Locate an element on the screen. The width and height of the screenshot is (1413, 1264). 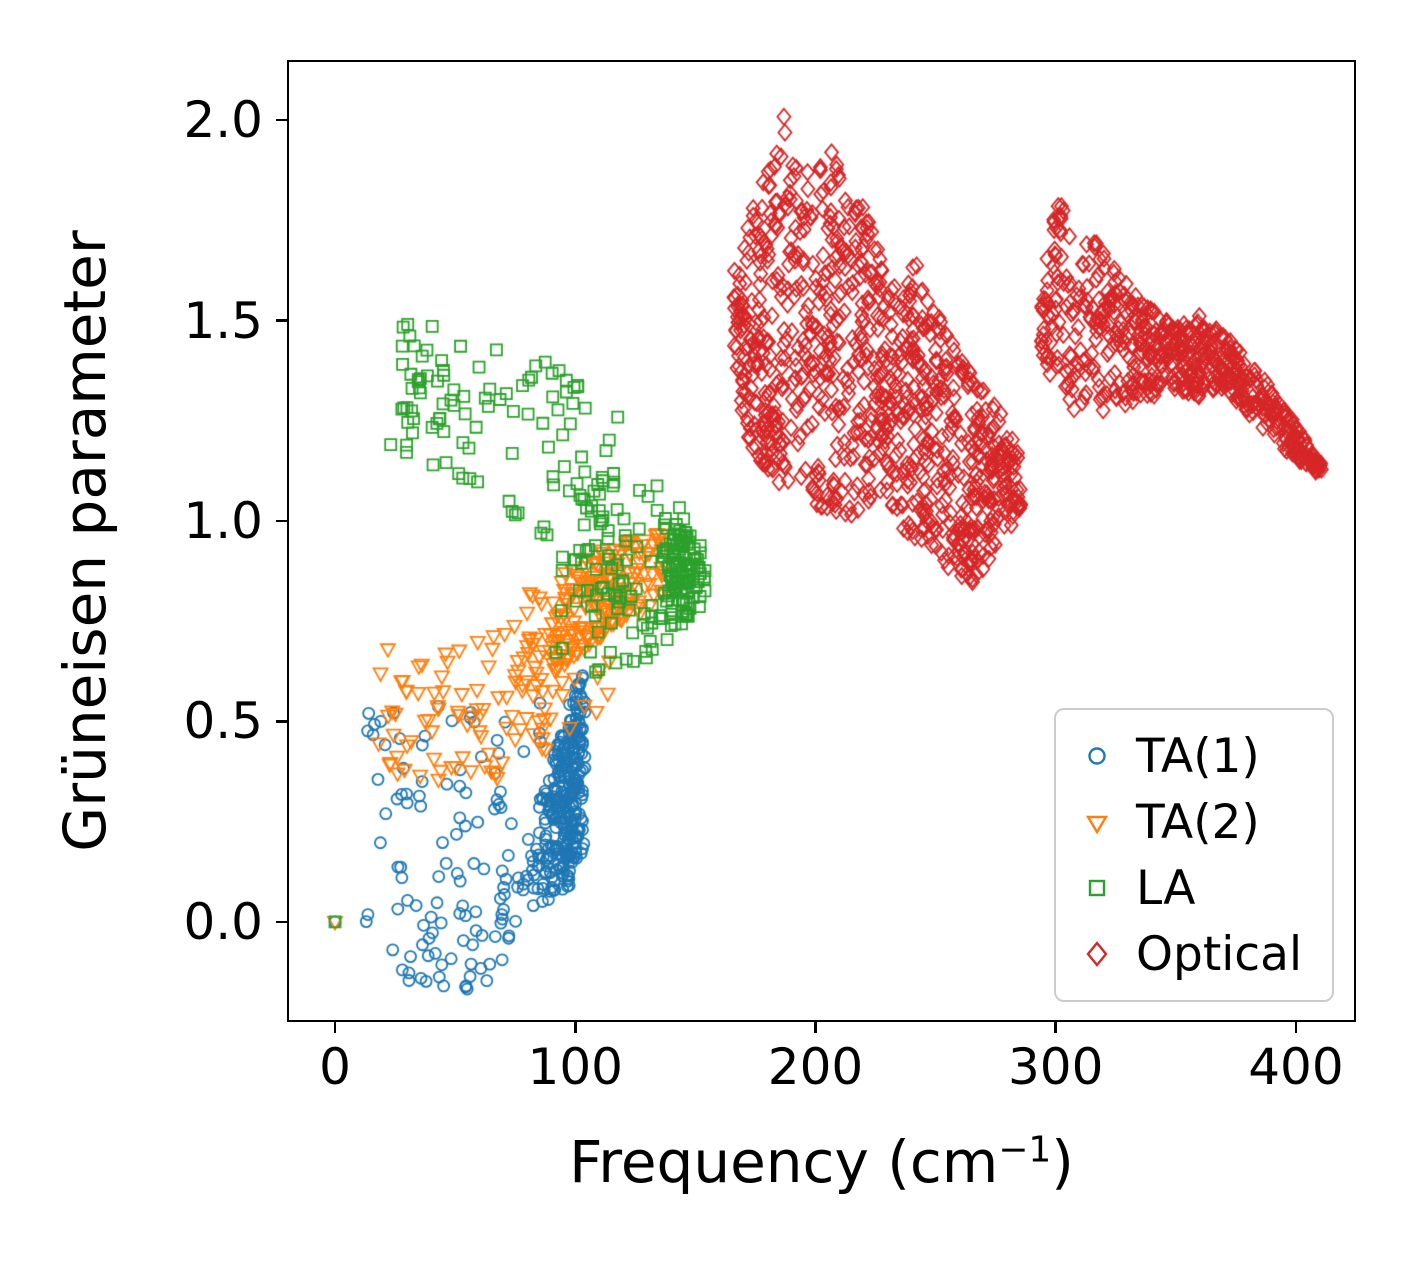
x-tick-label: 100 is located at coordinates (575, 1067).